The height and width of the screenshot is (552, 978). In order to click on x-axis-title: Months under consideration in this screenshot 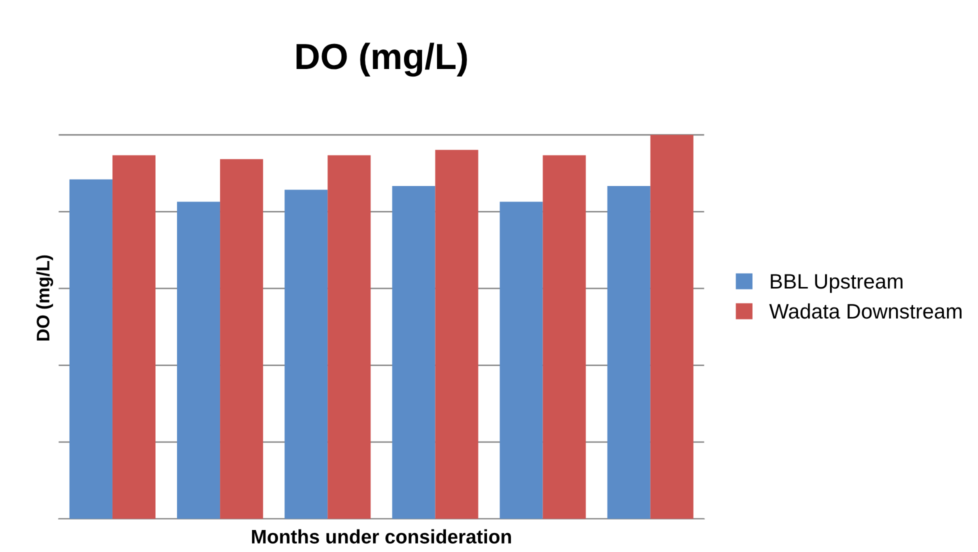, I will do `click(381, 536)`.